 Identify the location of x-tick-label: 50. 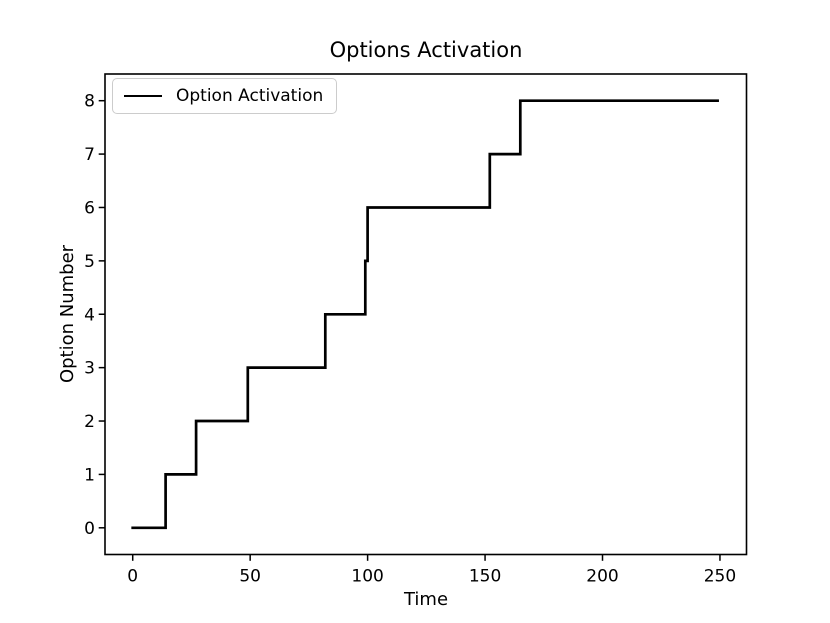
(250, 577).